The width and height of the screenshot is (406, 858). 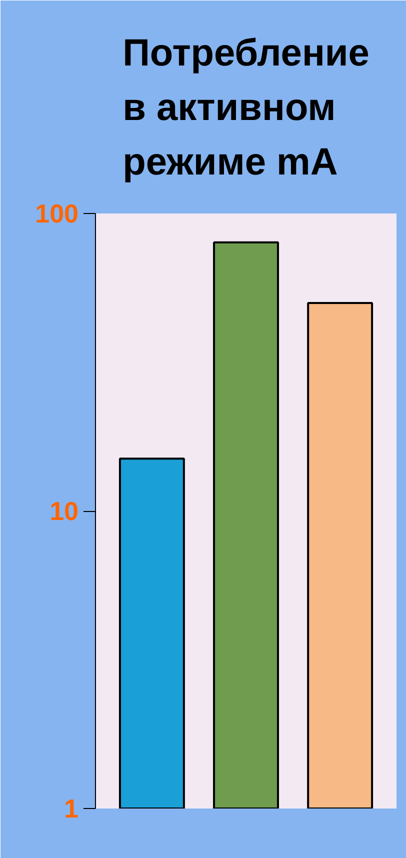 What do you see at coordinates (57, 213) in the screenshot?
I see `y-tick-label: 100` at bounding box center [57, 213].